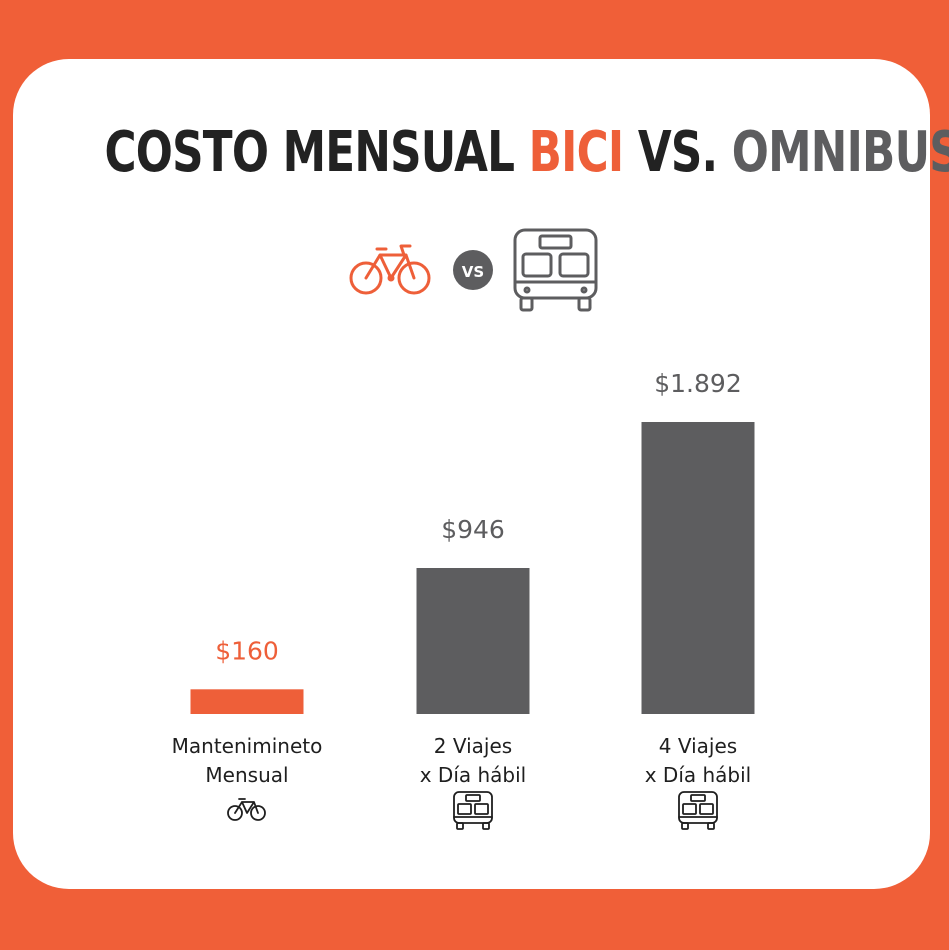  I want to click on bus-icon, so click(555, 270).